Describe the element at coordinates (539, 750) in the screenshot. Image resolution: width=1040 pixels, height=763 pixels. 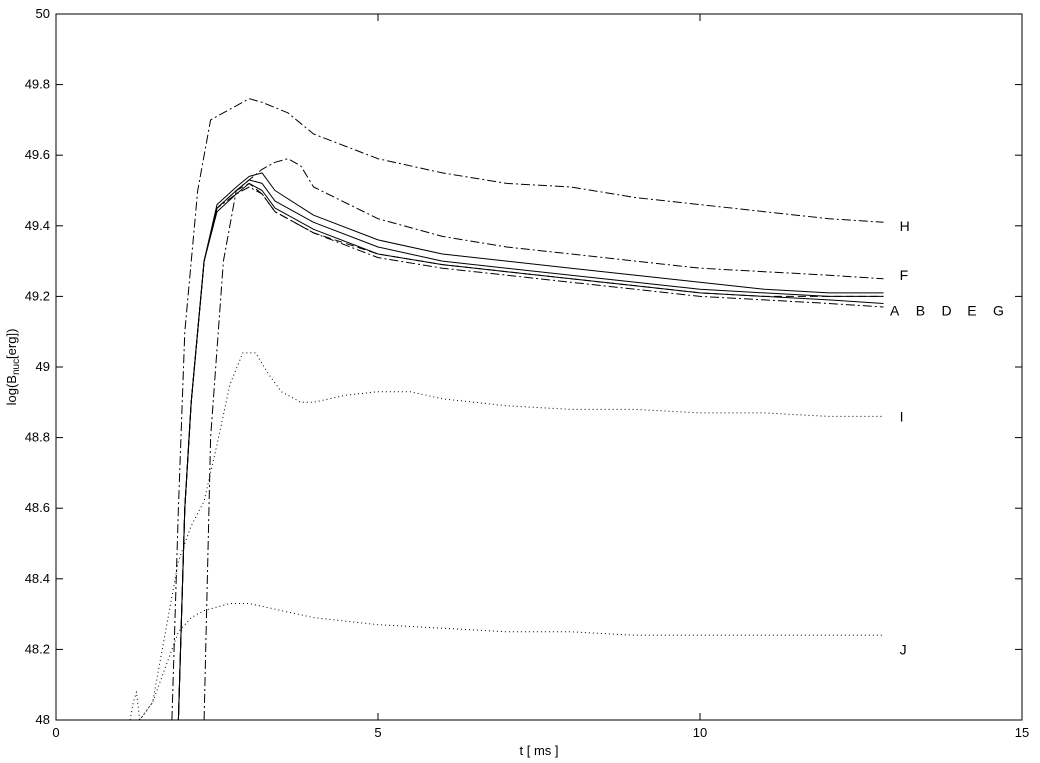
I see `x-axis-label: t [ ms ]` at that location.